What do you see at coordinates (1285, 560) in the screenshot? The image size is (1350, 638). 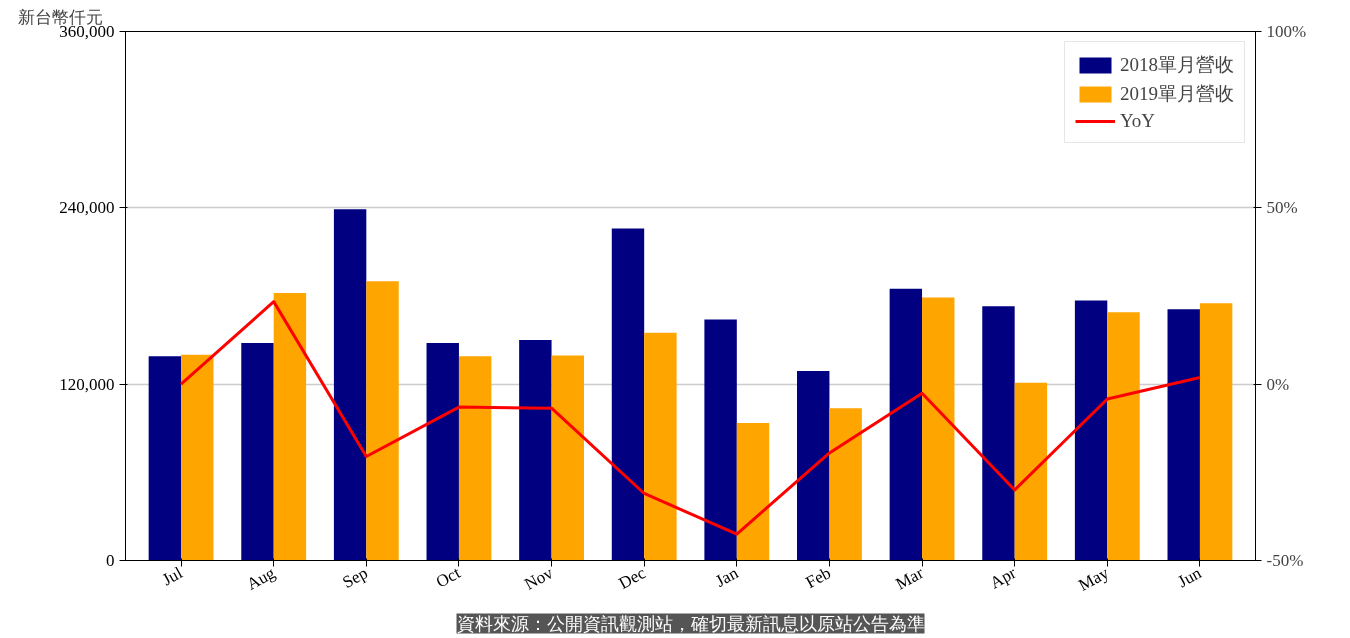 I see `y2-tick-label: -50%` at bounding box center [1285, 560].